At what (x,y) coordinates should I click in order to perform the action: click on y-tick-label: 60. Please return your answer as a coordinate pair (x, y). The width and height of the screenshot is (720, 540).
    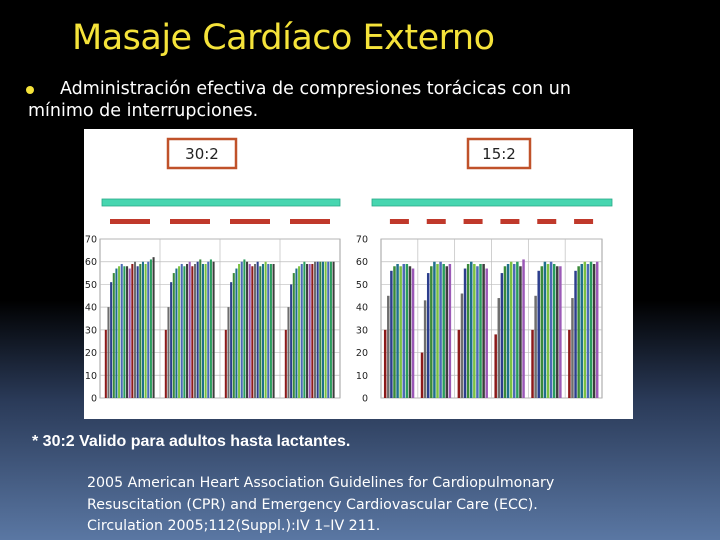
    Looking at the image, I should click on (91, 262).